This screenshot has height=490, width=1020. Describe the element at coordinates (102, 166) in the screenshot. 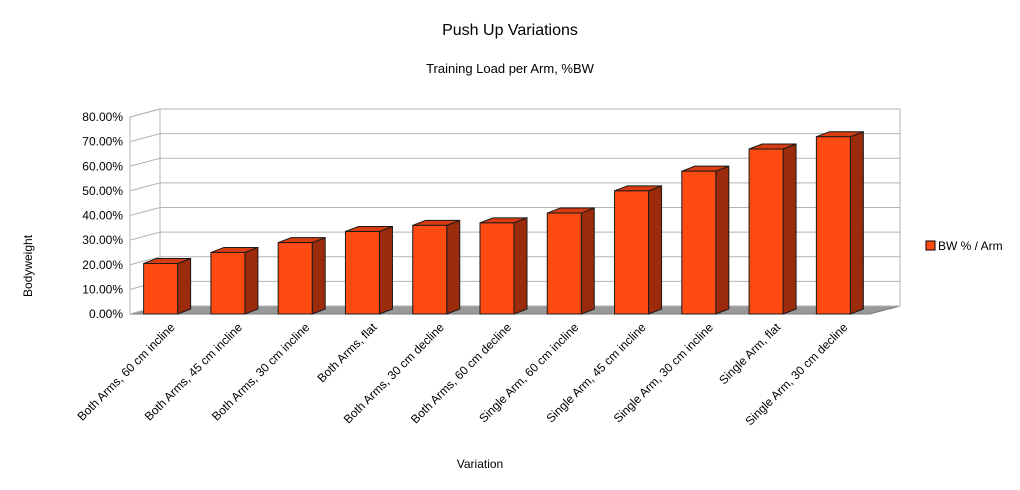

I see `y-tick-label: 60.00%` at that location.